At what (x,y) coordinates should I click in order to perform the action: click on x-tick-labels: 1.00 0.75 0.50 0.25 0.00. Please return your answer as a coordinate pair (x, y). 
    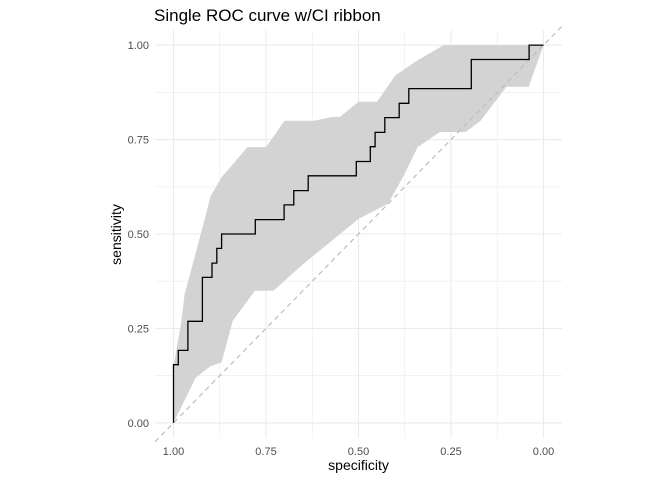
    Looking at the image, I should click on (358, 452).